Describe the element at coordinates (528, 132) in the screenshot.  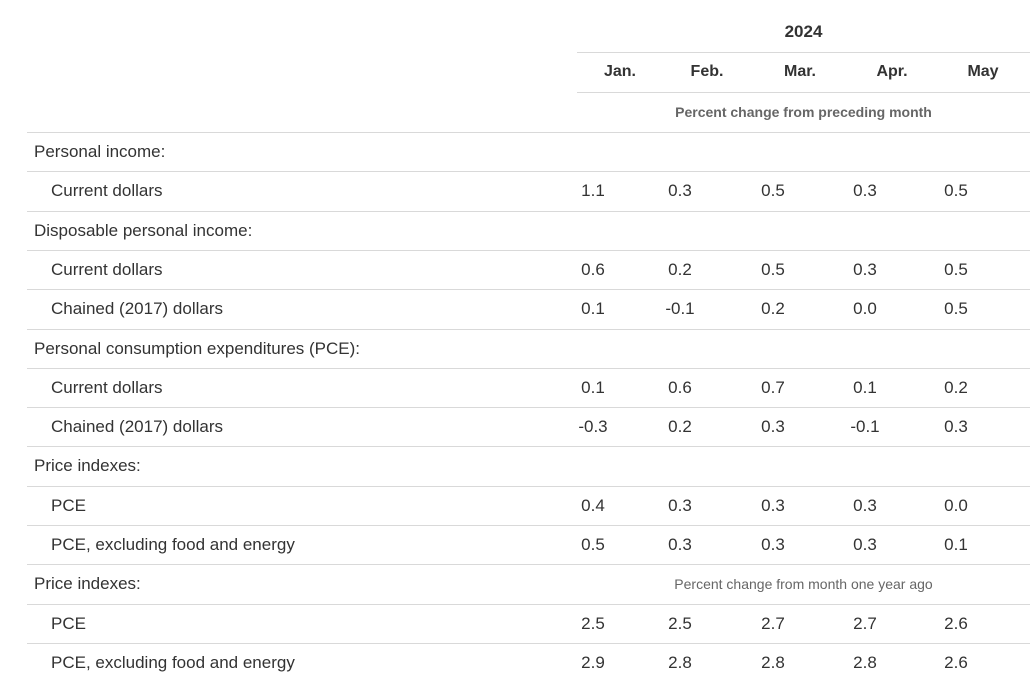
I see `table-top-divider` at that location.